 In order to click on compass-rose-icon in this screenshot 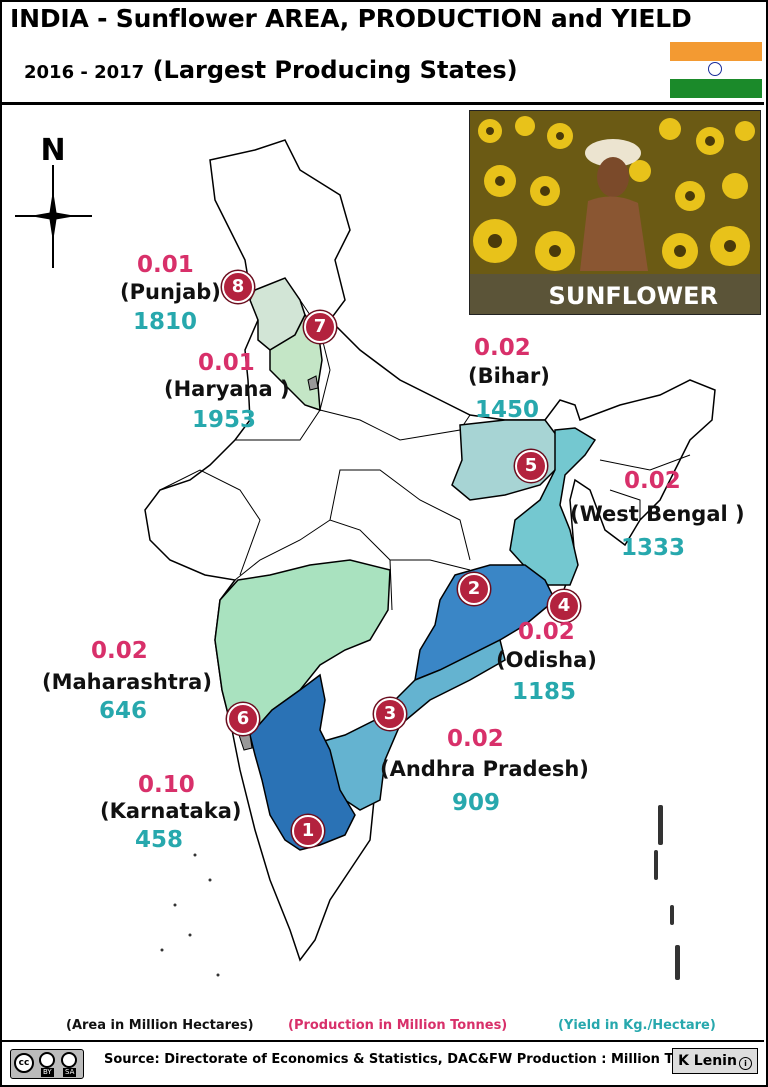, I will do `click(53, 216)`.